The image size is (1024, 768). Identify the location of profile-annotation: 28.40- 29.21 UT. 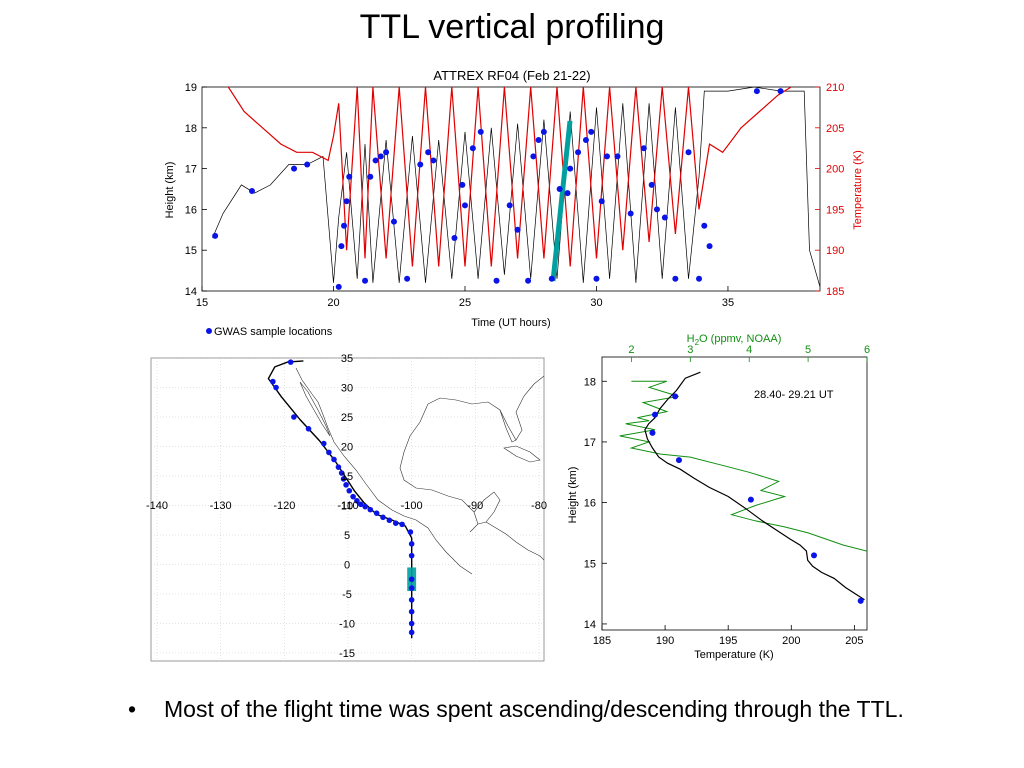
(794, 395).